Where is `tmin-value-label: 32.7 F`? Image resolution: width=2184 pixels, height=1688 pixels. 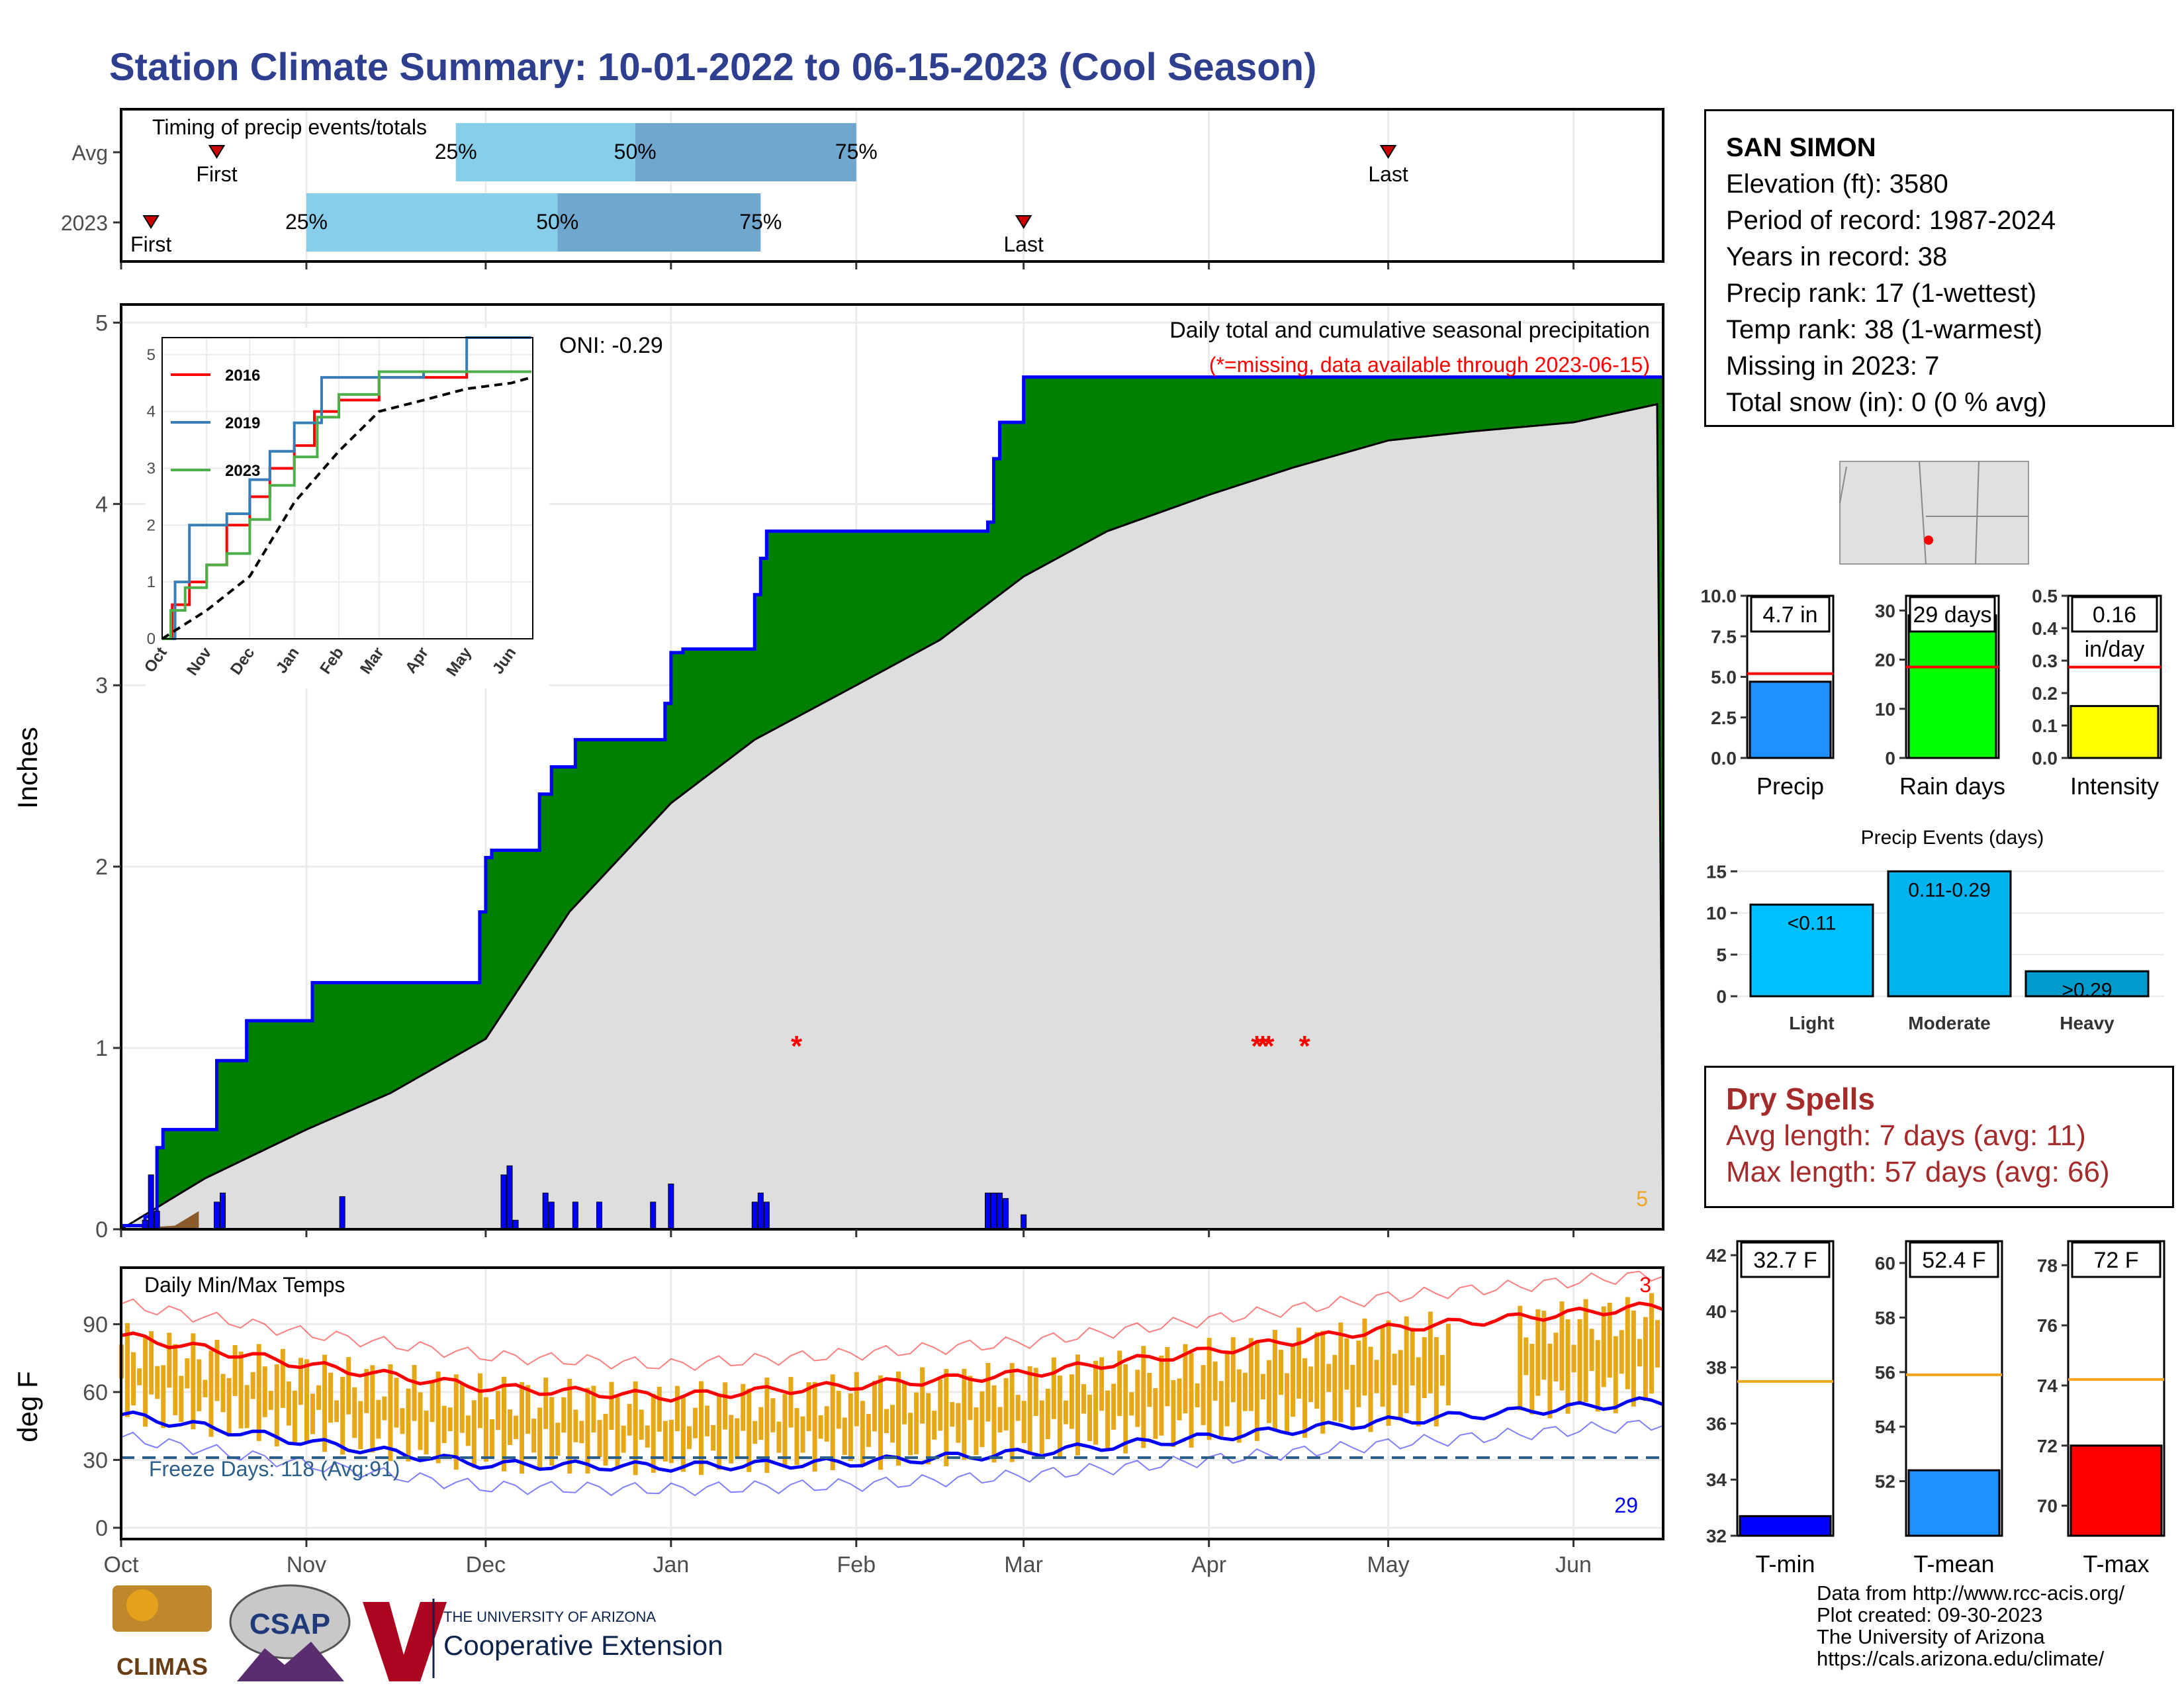
tmin-value-label: 32.7 F is located at coordinates (1785, 1260).